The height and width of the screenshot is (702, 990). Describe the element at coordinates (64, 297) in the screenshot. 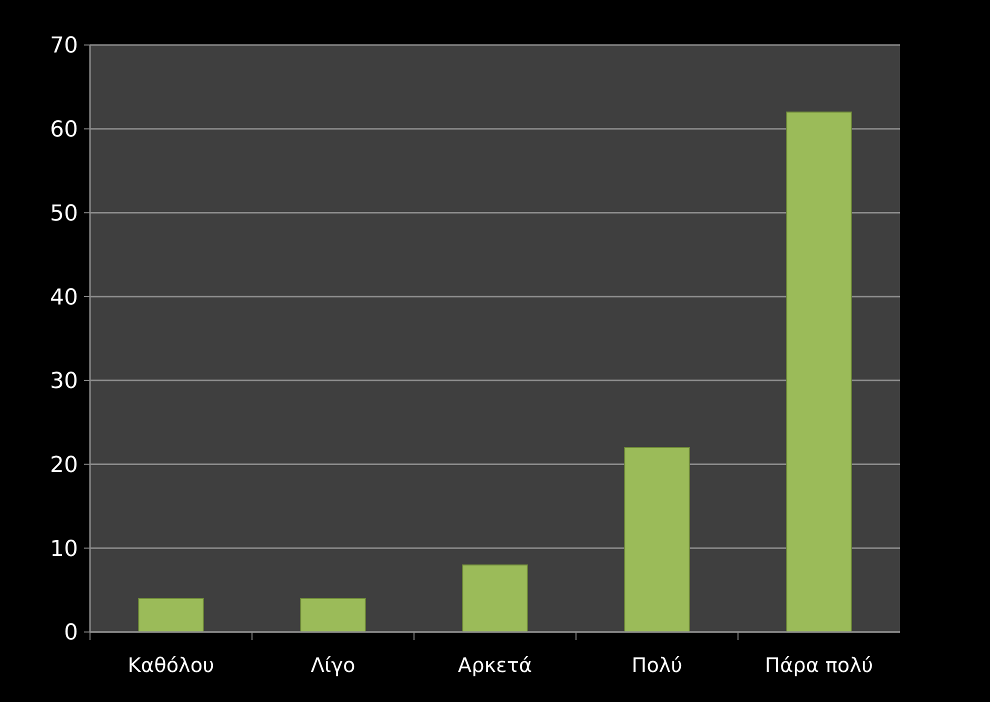

I see `y-tick-label: 40` at that location.